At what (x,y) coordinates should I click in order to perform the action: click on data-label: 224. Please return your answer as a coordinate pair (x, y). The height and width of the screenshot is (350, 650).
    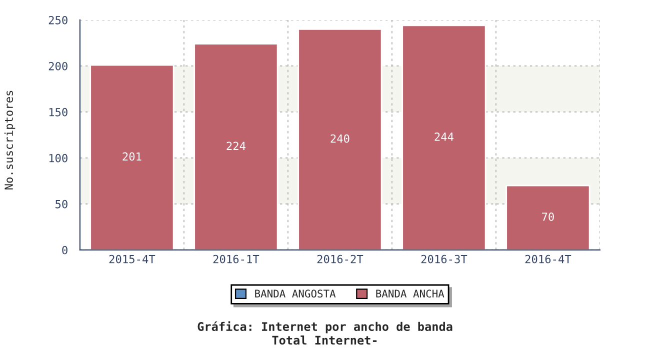
    Looking at the image, I should click on (236, 146).